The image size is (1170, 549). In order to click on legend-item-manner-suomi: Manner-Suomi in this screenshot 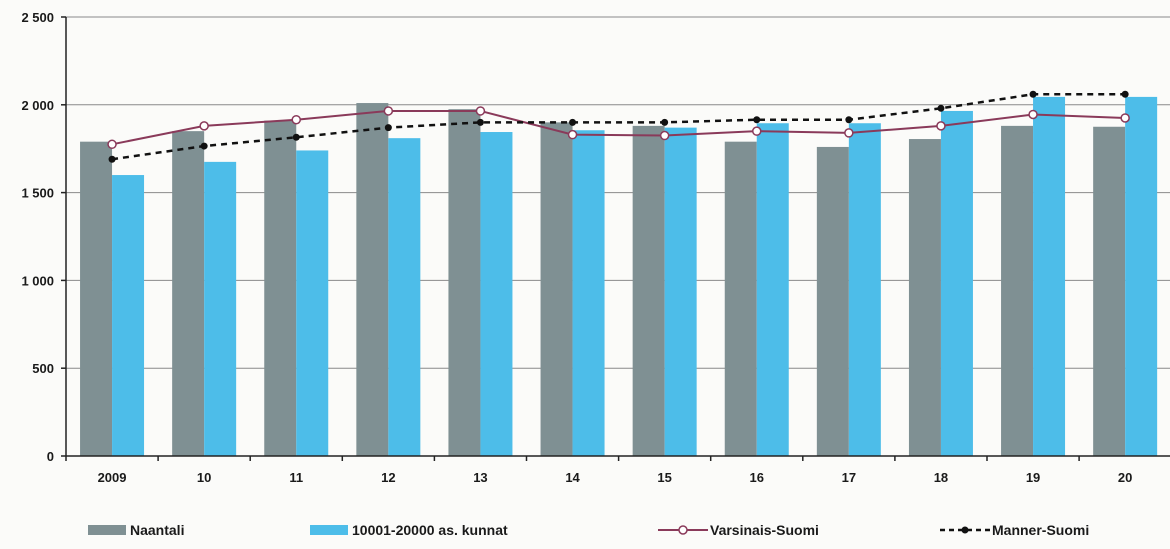, I will do `click(1014, 530)`.